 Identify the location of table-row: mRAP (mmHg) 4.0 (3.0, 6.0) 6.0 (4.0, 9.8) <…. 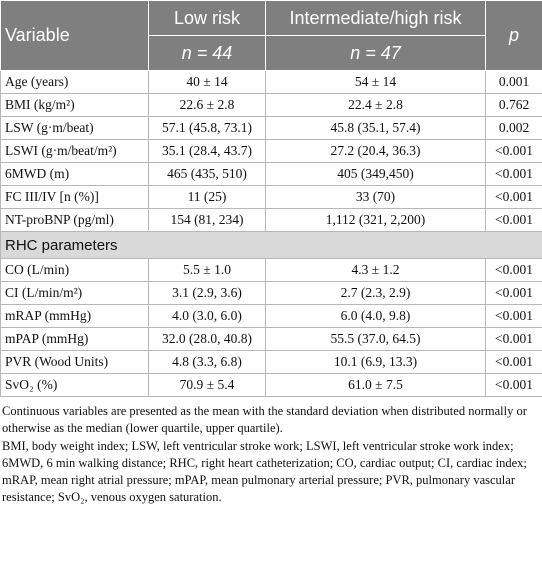
(271, 316).